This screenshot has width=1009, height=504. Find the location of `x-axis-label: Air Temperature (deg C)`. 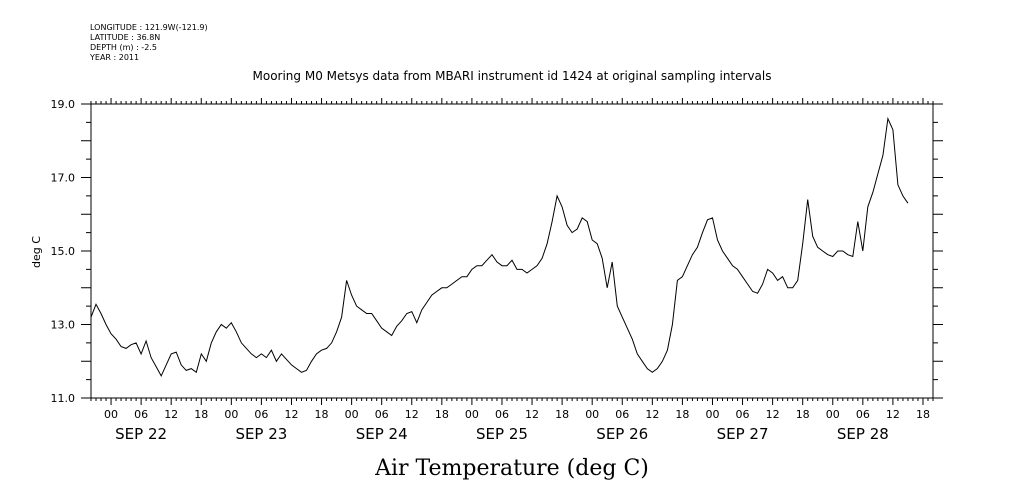

x-axis-label: Air Temperature (deg C) is located at coordinates (511, 468).